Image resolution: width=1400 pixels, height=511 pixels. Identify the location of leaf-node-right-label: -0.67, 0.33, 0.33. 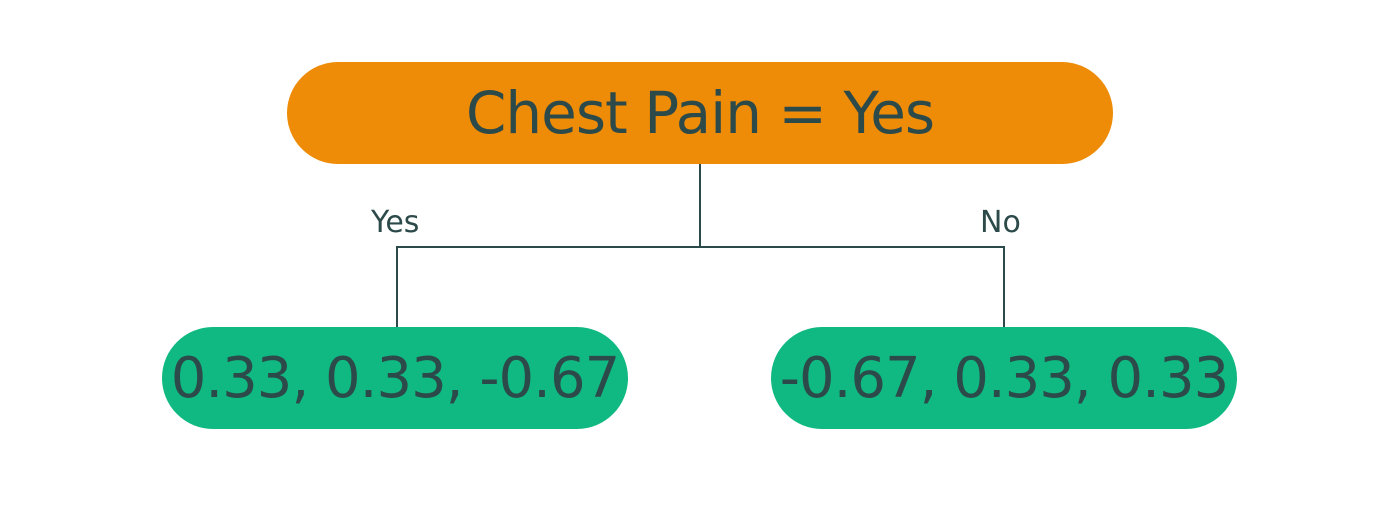
(1004, 378).